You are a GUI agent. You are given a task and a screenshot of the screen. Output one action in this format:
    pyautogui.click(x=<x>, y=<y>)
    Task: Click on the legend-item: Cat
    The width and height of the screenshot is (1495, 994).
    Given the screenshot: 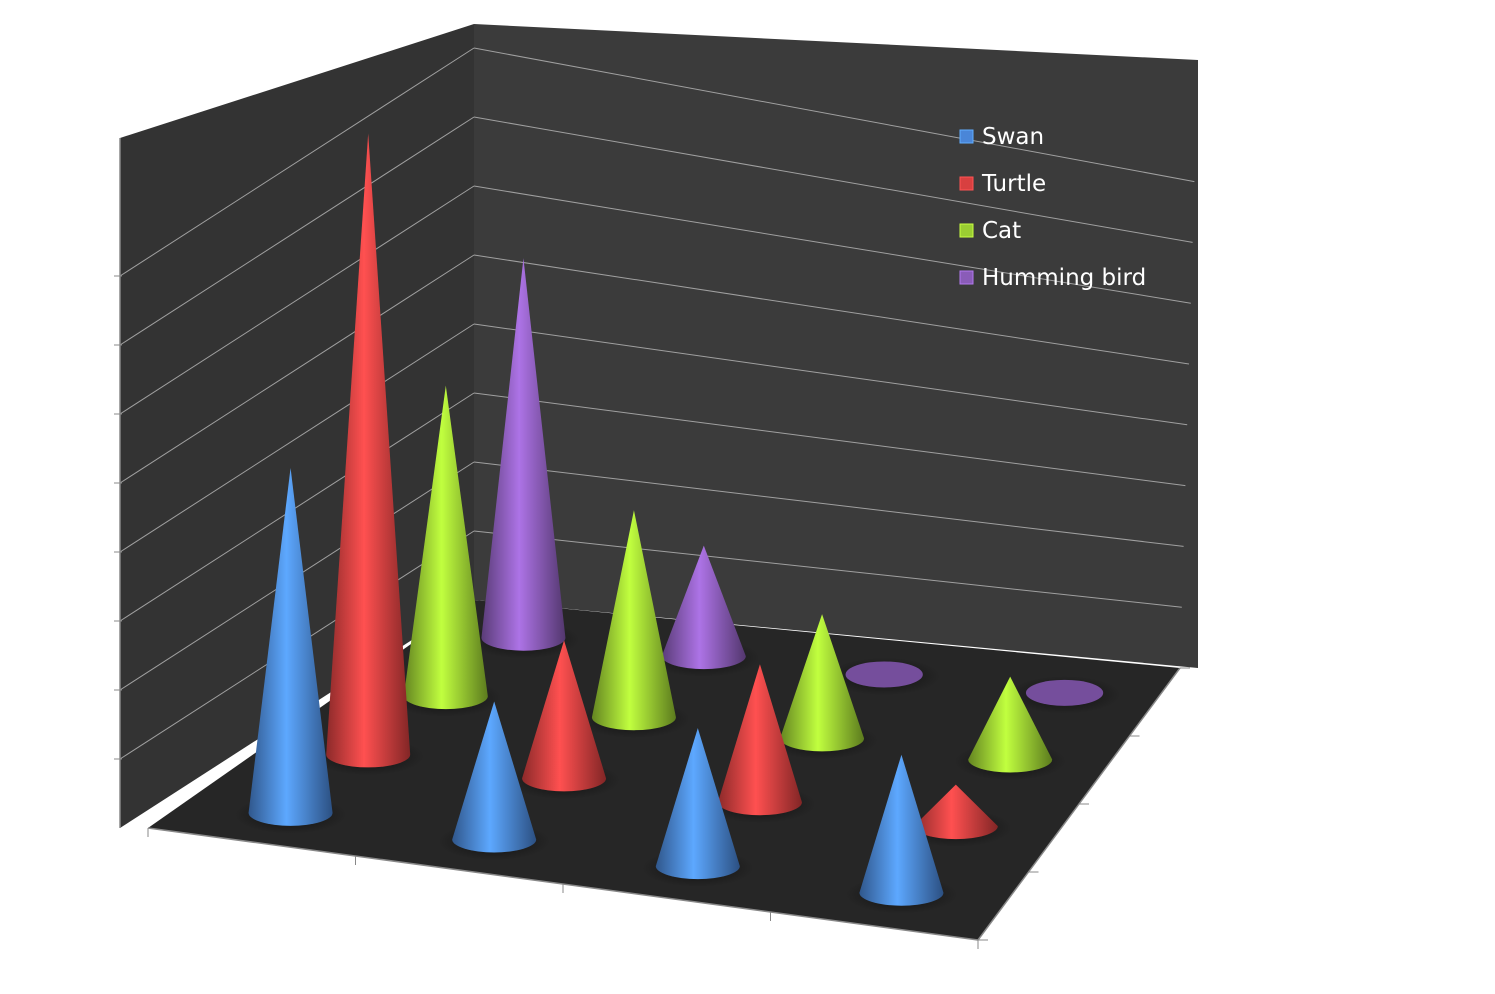 What is the action you would take?
    pyautogui.click(x=990, y=231)
    